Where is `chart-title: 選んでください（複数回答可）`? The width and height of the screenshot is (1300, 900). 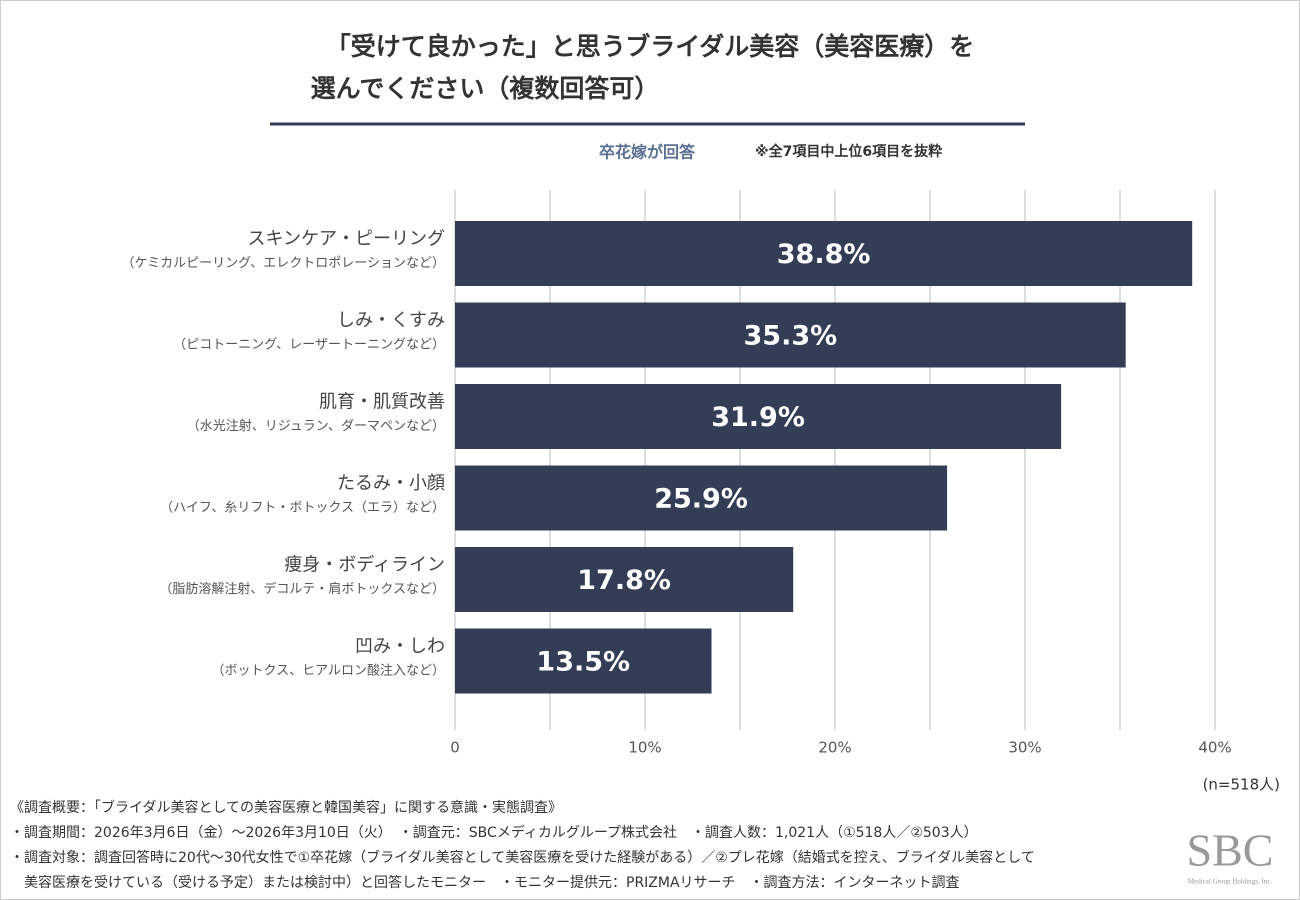
chart-title: 選んでください（複数回答可） is located at coordinates (485, 88).